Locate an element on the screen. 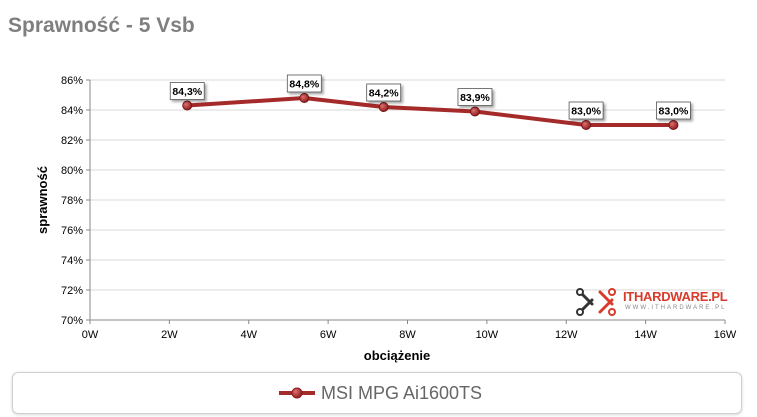  logo-mark-icon is located at coordinates (596, 302).